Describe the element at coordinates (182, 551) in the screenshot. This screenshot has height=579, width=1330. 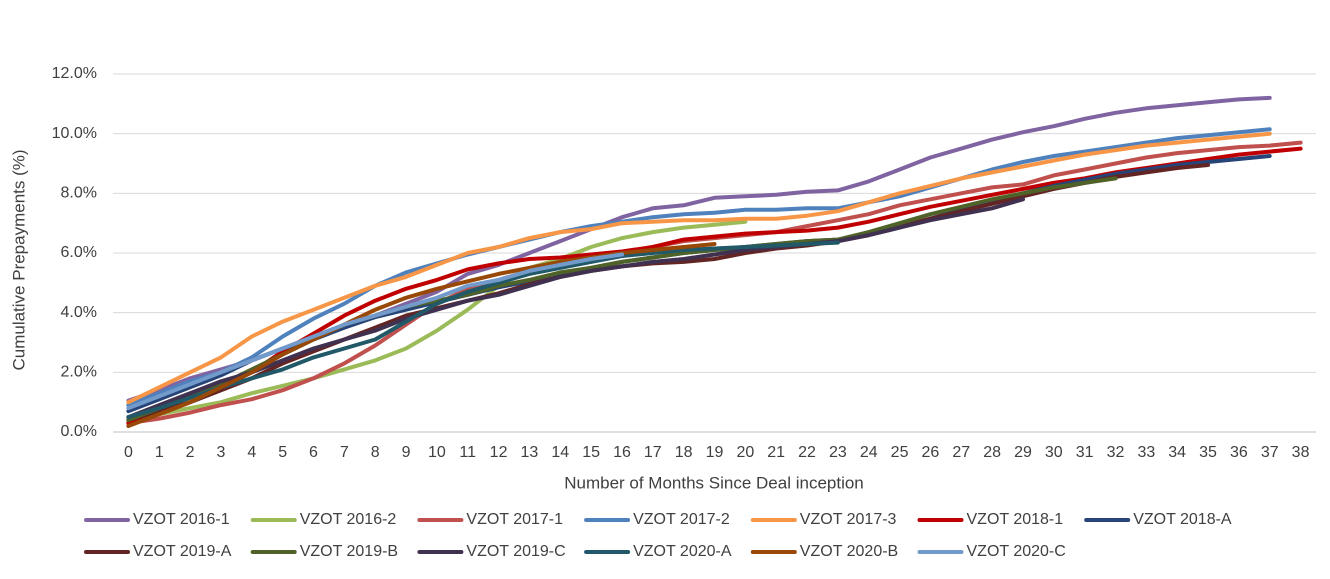
I see `legend-label: VZOT 2019-A` at that location.